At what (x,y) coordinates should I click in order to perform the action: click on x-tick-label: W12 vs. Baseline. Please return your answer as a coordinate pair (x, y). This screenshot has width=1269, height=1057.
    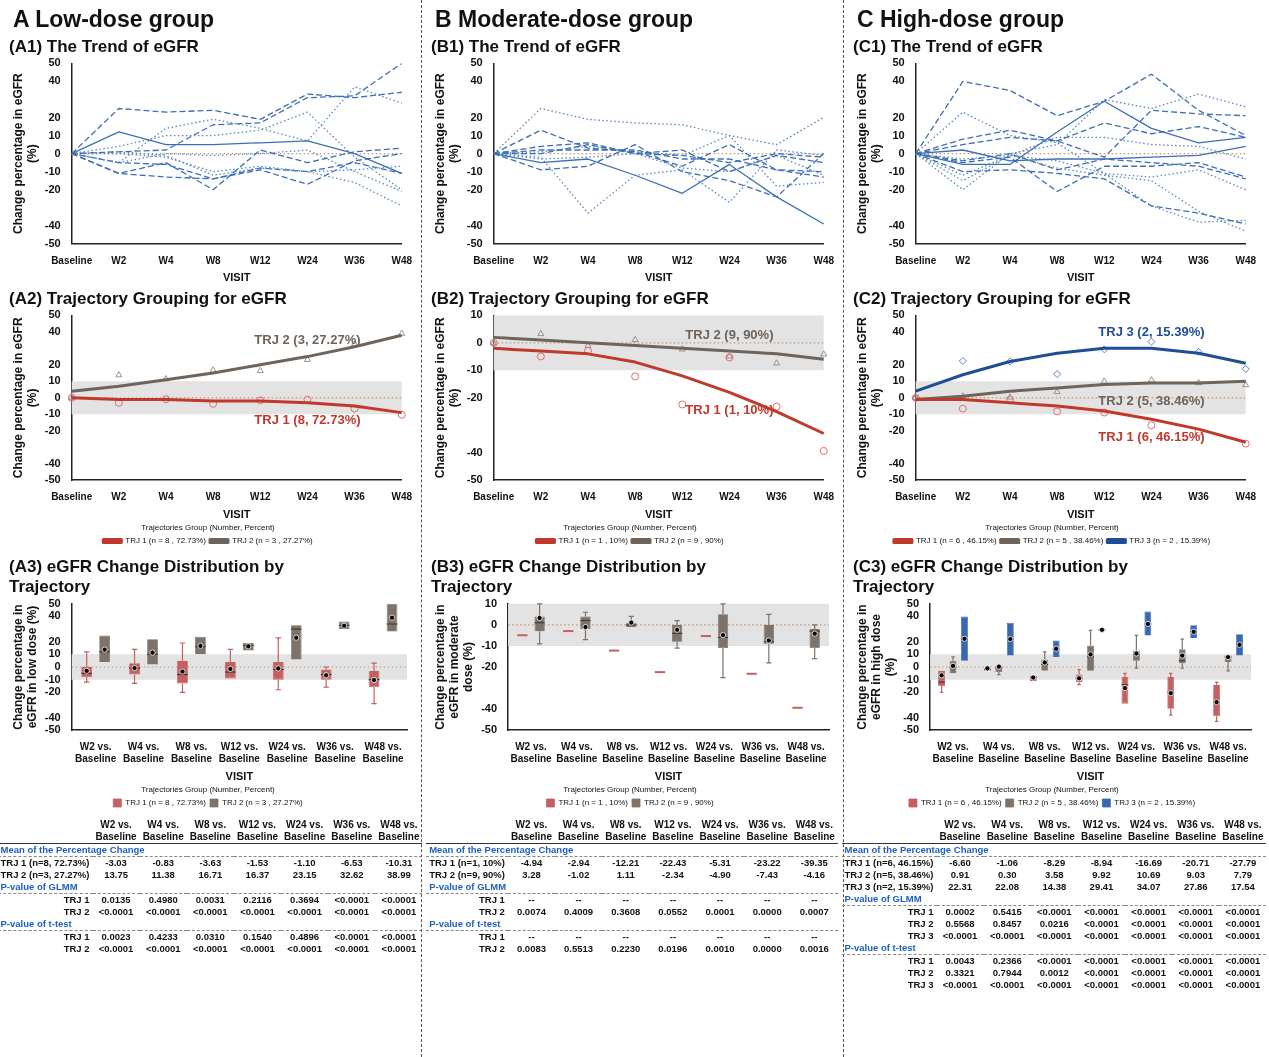
    Looking at the image, I should click on (1090, 752).